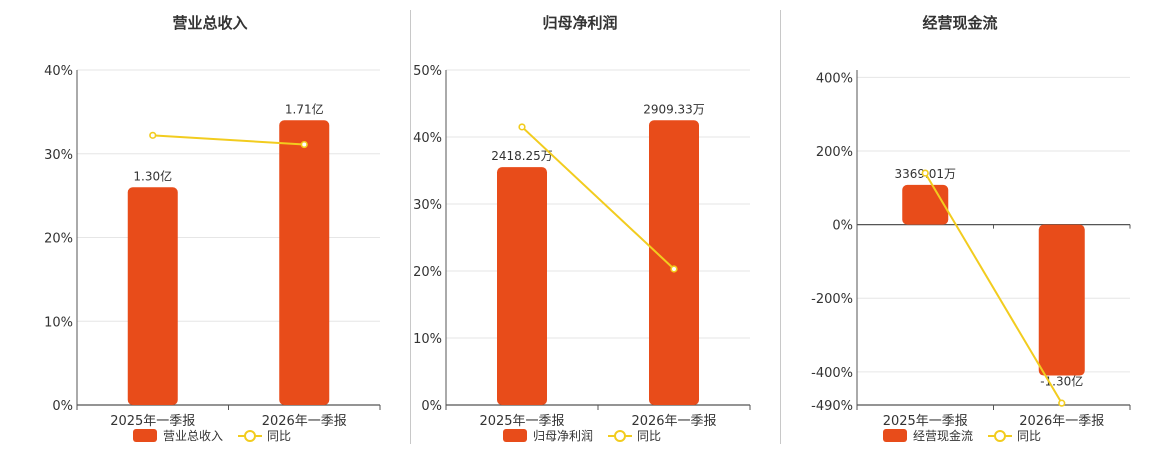  I want to click on y-tick-label: 200%, so click(834, 152).